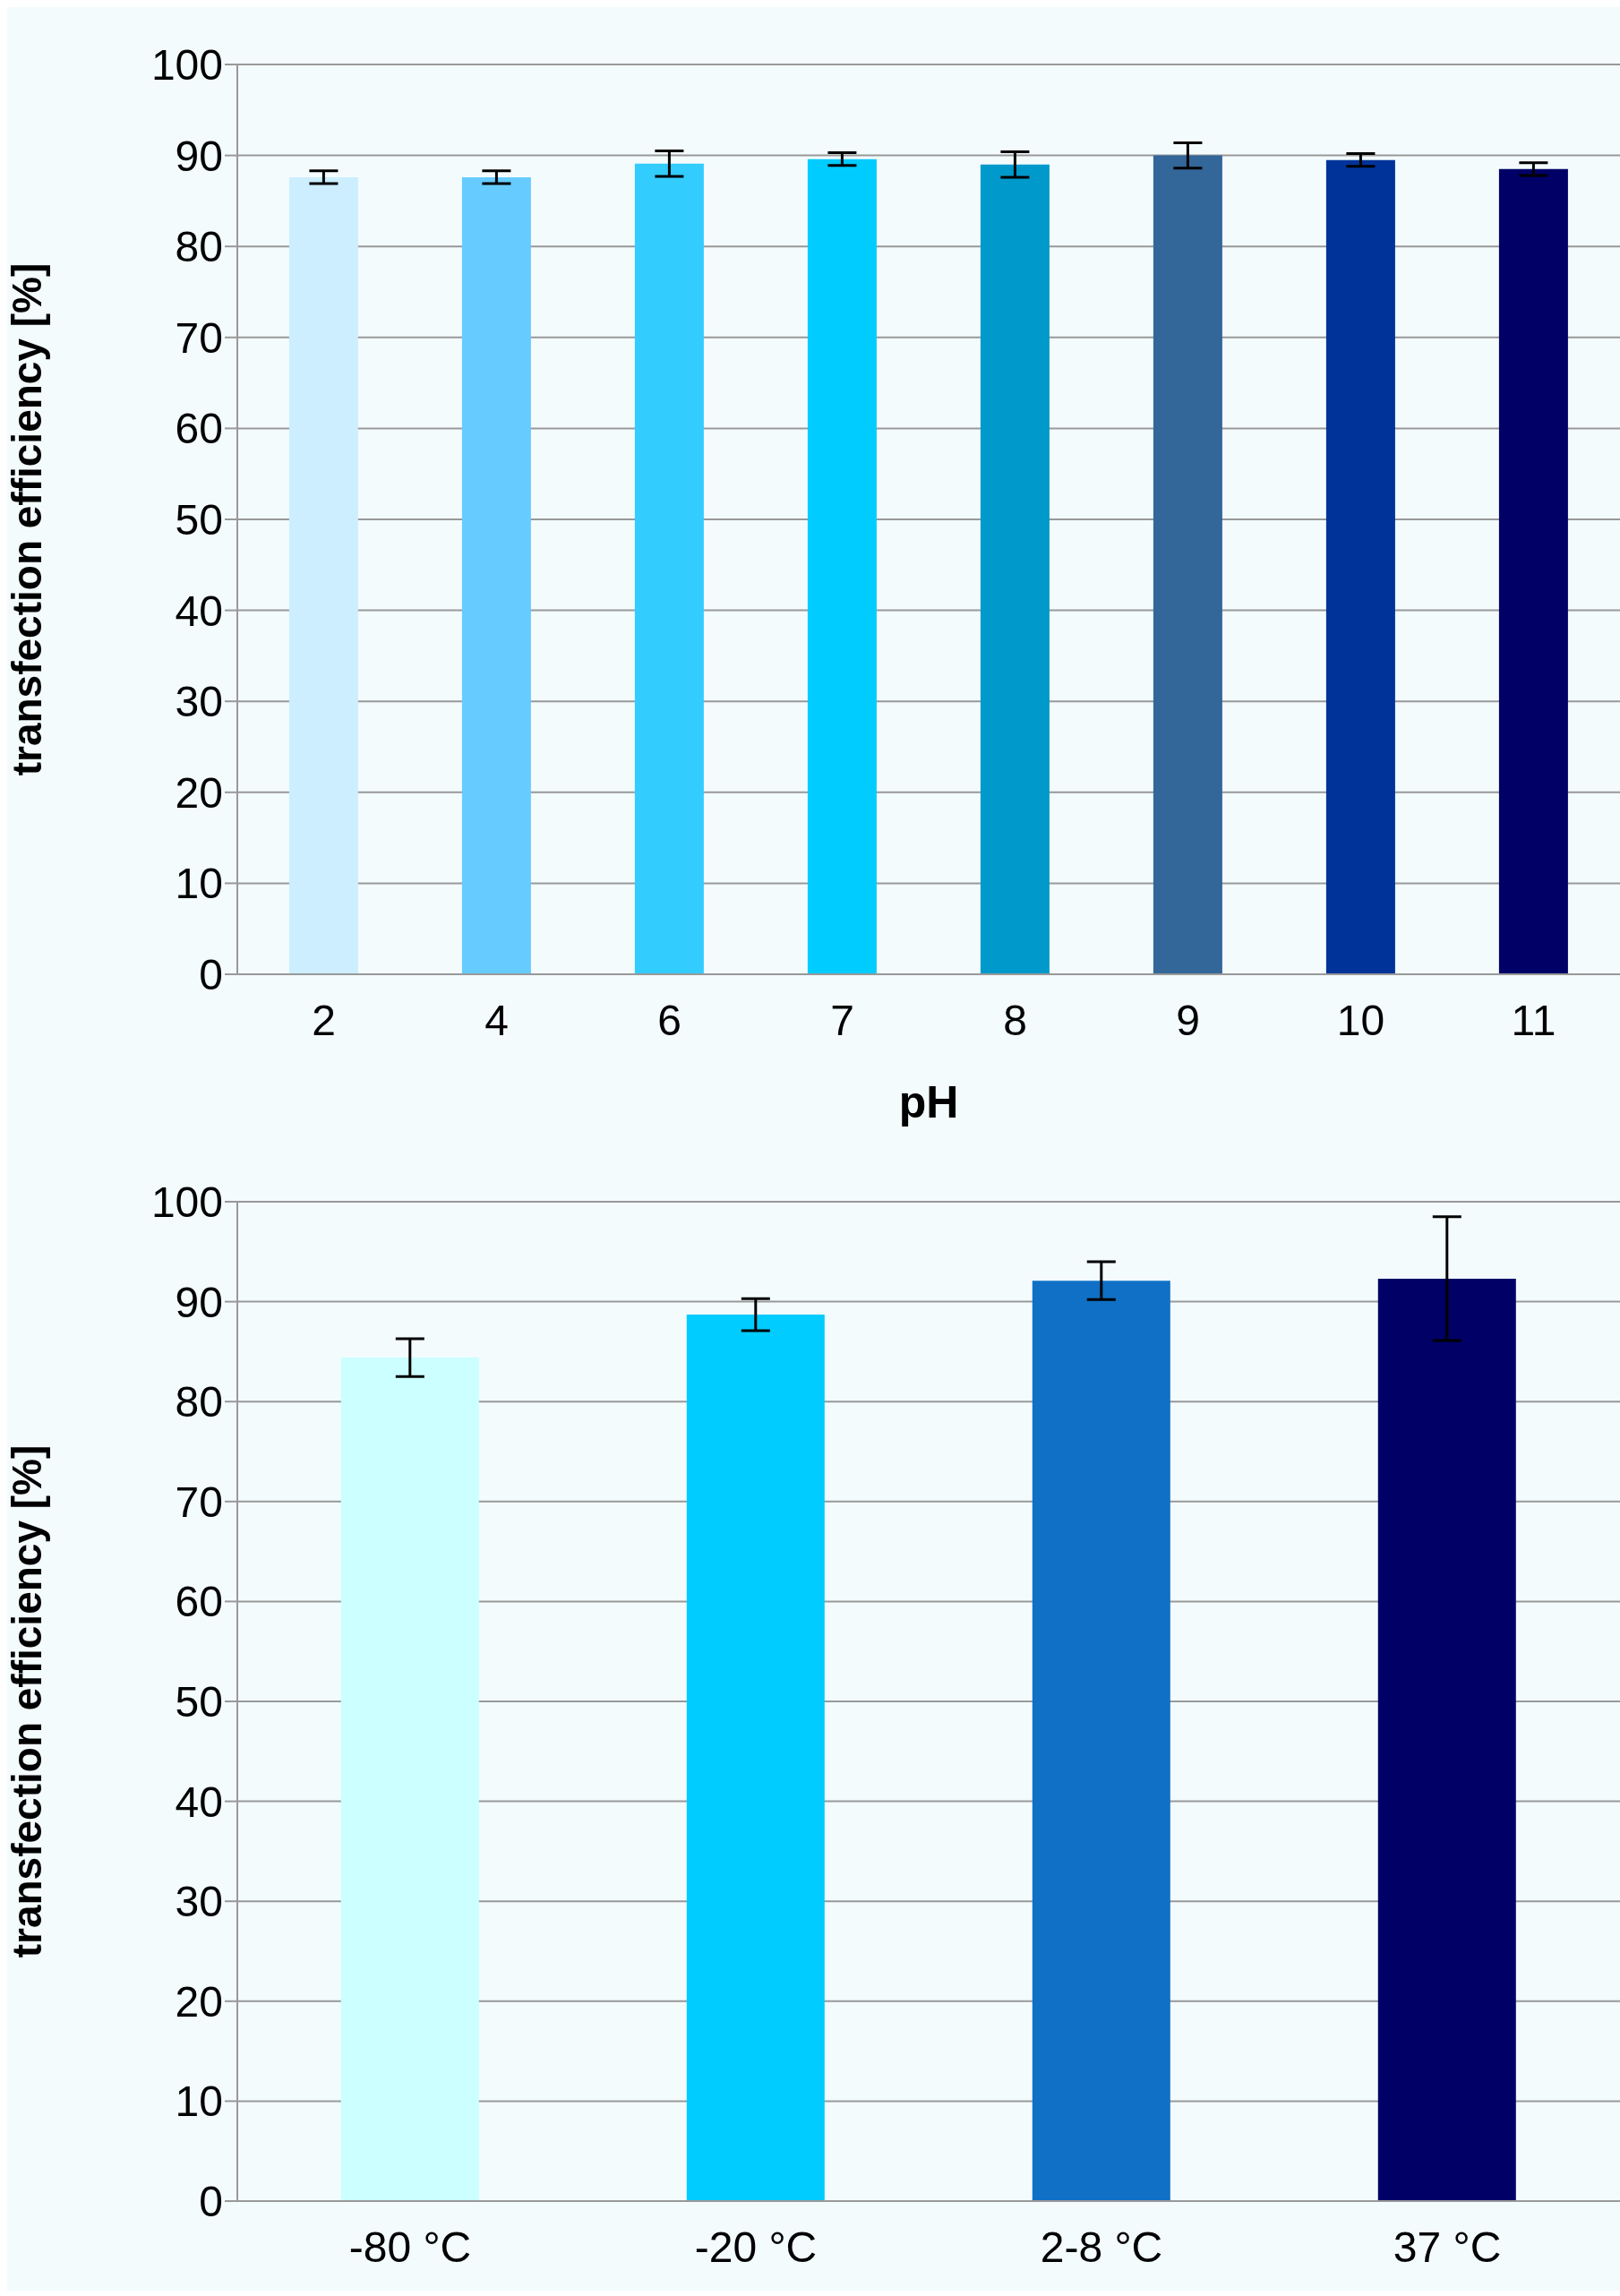 This screenshot has height=2296, width=1620. Describe the element at coordinates (1361, 1021) in the screenshot. I see `x-tick-label: 10` at that location.